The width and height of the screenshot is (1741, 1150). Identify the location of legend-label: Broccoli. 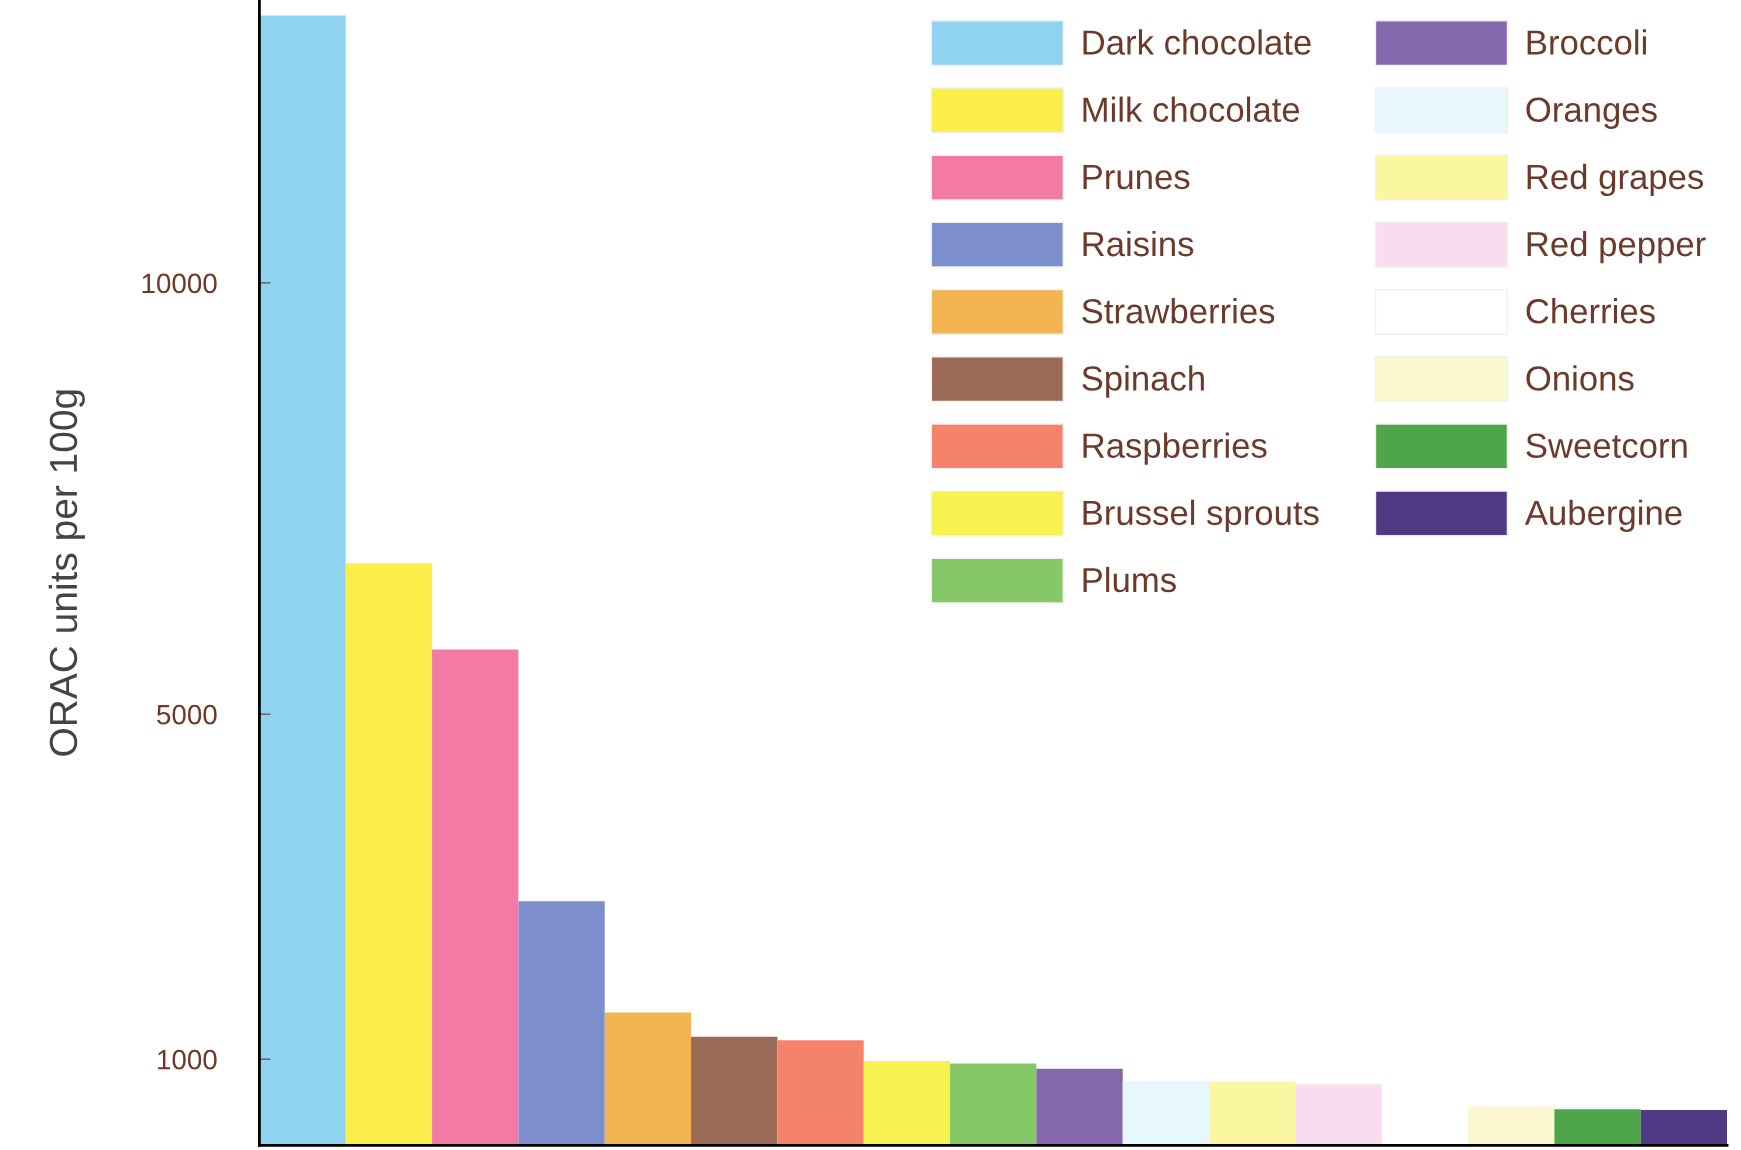
(1586, 42).